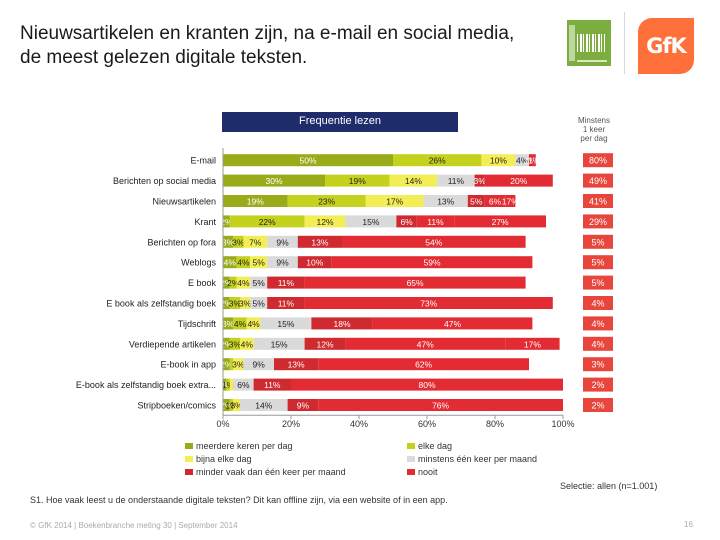 This screenshot has height=540, width=720. I want to click on daily-column-header-line-2: 1 keer, so click(594, 129).